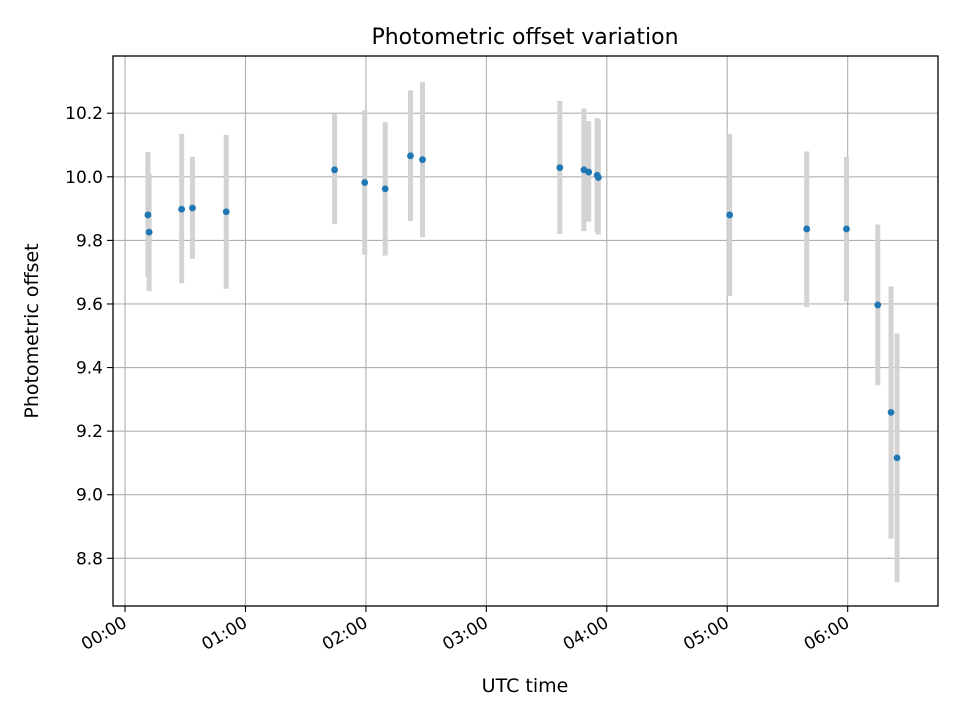 The image size is (960, 720). What do you see at coordinates (89, 305) in the screenshot?
I see `y-tick-label: 9.6` at bounding box center [89, 305].